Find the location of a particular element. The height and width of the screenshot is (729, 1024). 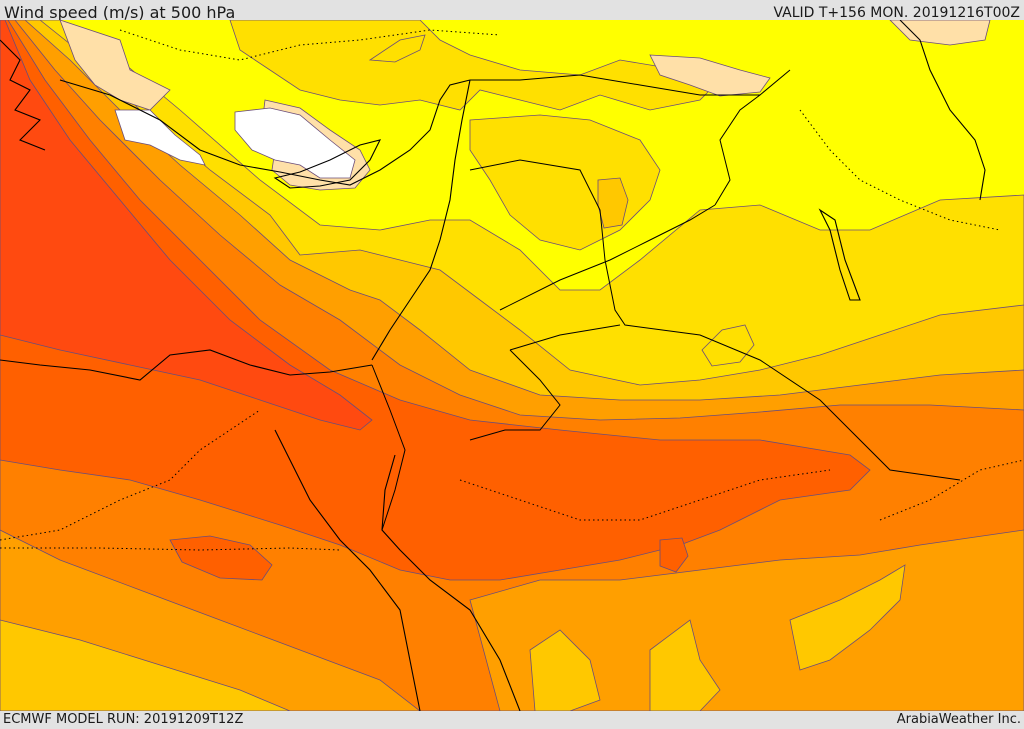

model-run-label: ECMWF MODEL RUN: 20191209T12Z is located at coordinates (123, 719).